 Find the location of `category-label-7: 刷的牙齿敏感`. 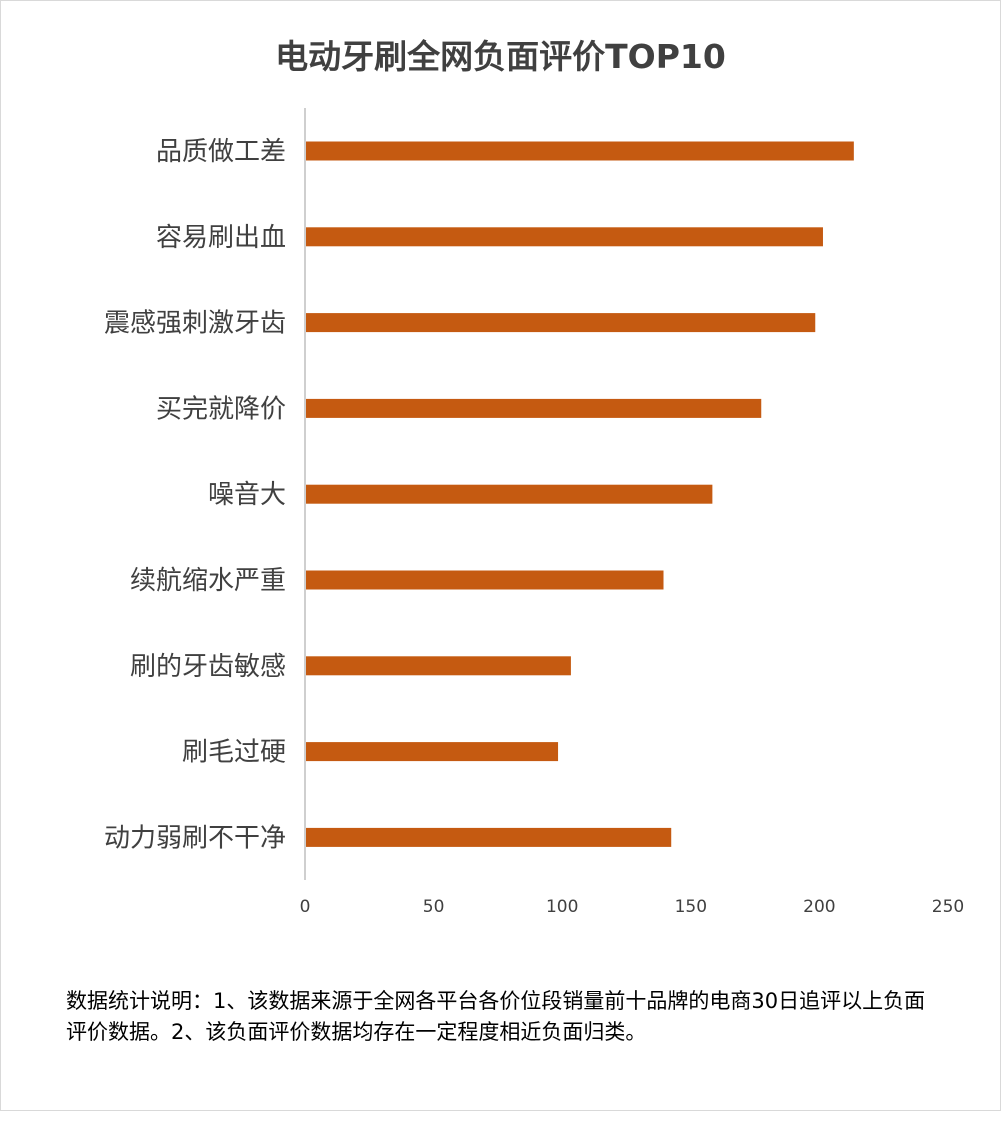

category-label-7: 刷的牙齿敏感 is located at coordinates (208, 667).